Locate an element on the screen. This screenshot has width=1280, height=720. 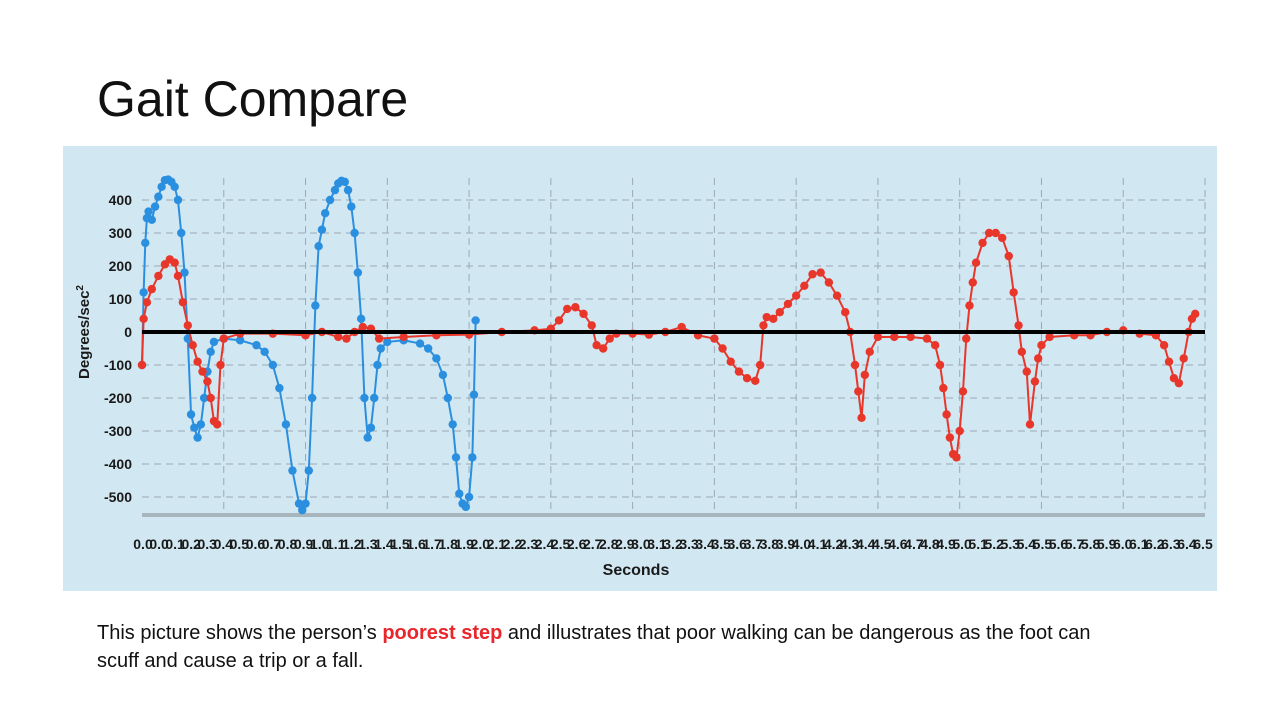
x-tick-label: 0.3 is located at coordinates (208, 544).